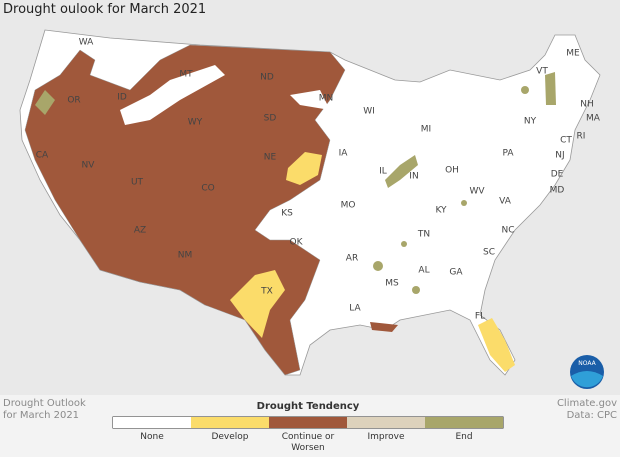 Image resolution: width=620 pixels, height=457 pixels. Describe the element at coordinates (122, 98) in the screenshot. I see `state-label: ID` at that location.